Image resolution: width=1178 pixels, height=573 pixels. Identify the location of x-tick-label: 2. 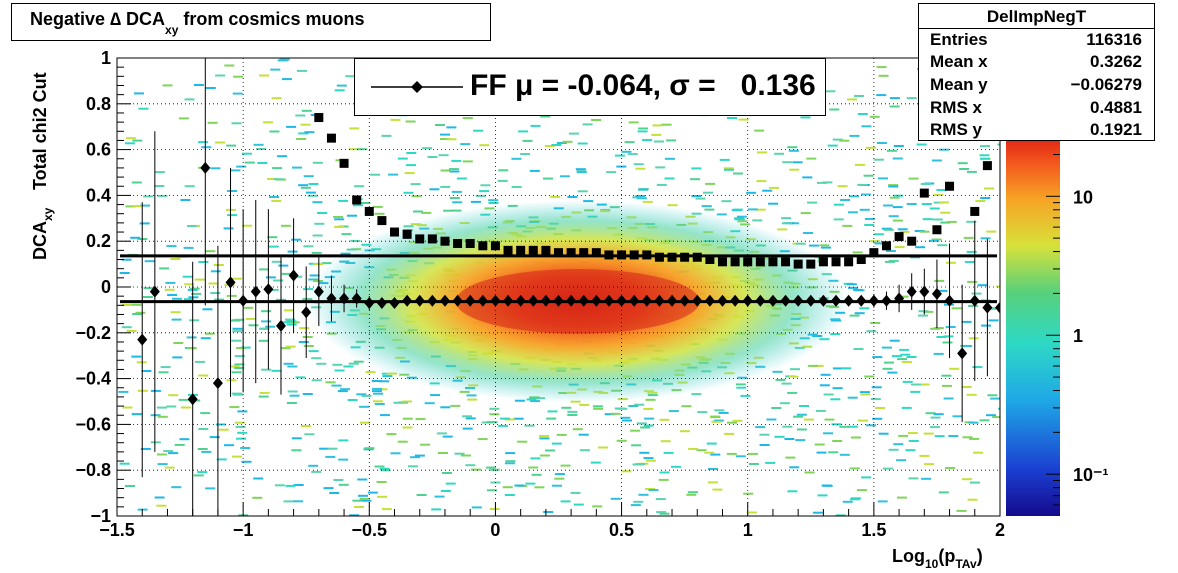
(1000, 530).